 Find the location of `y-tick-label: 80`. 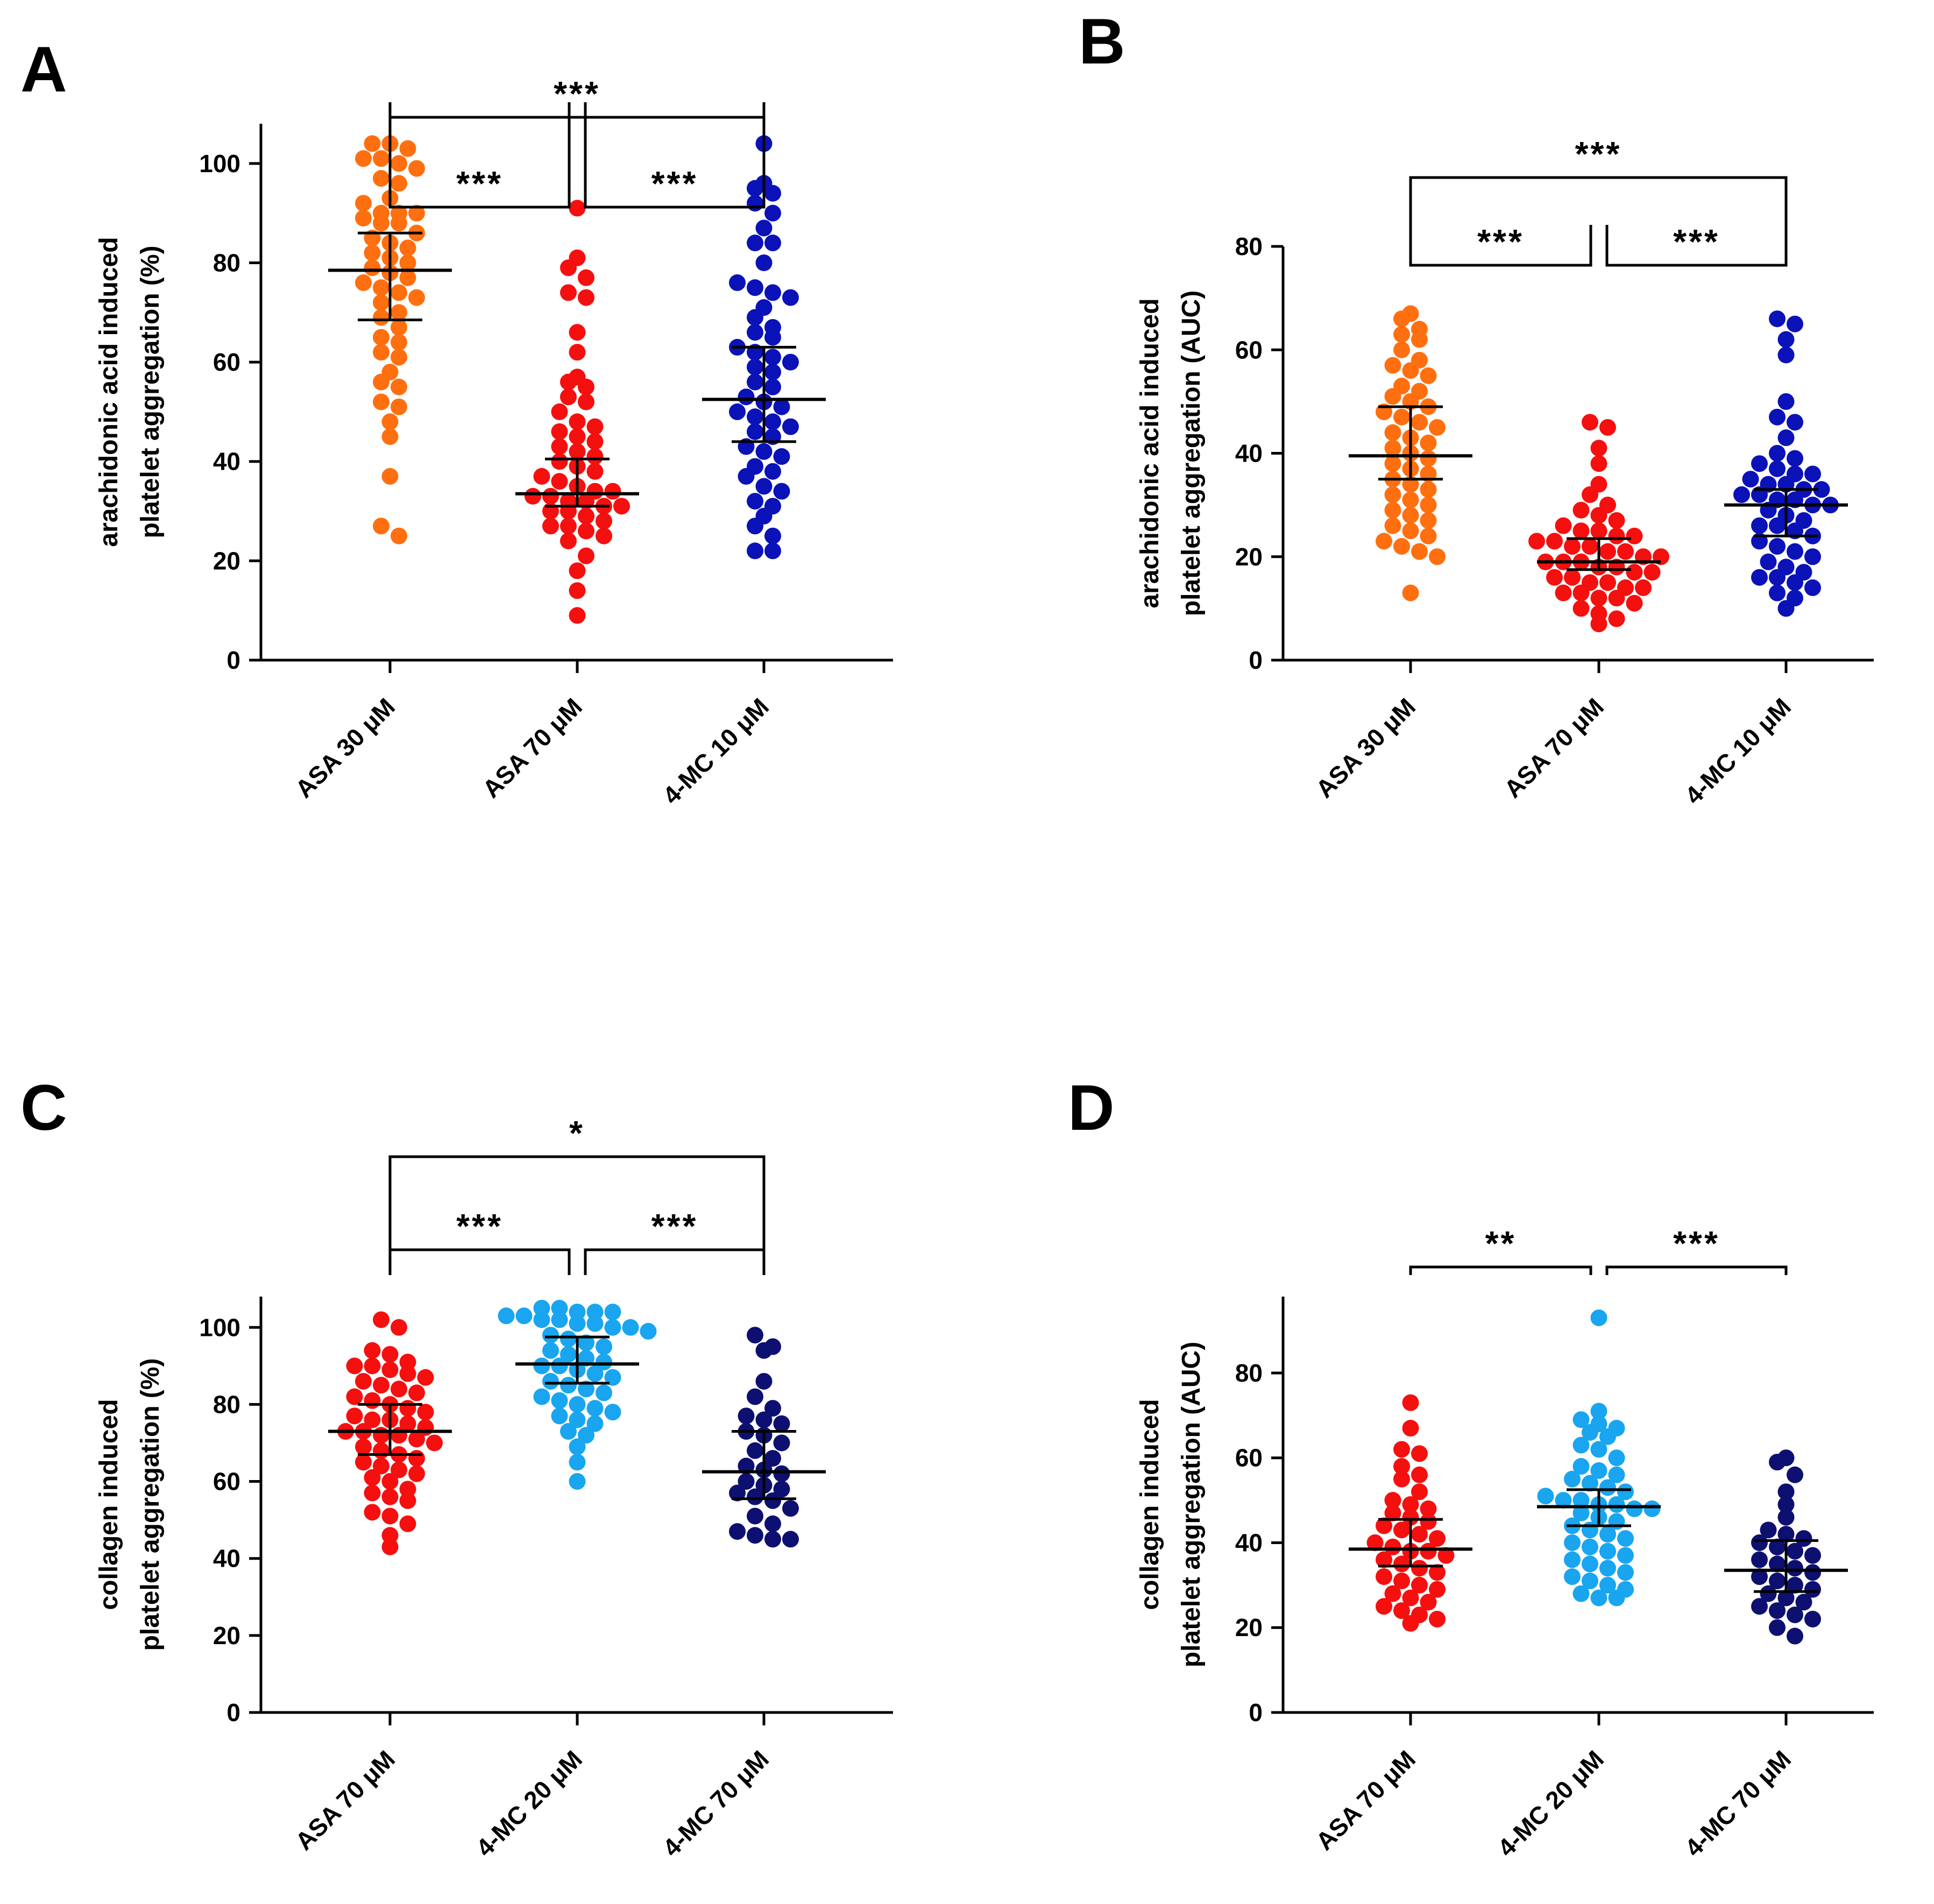

y-tick-label: 80 is located at coordinates (226, 263).